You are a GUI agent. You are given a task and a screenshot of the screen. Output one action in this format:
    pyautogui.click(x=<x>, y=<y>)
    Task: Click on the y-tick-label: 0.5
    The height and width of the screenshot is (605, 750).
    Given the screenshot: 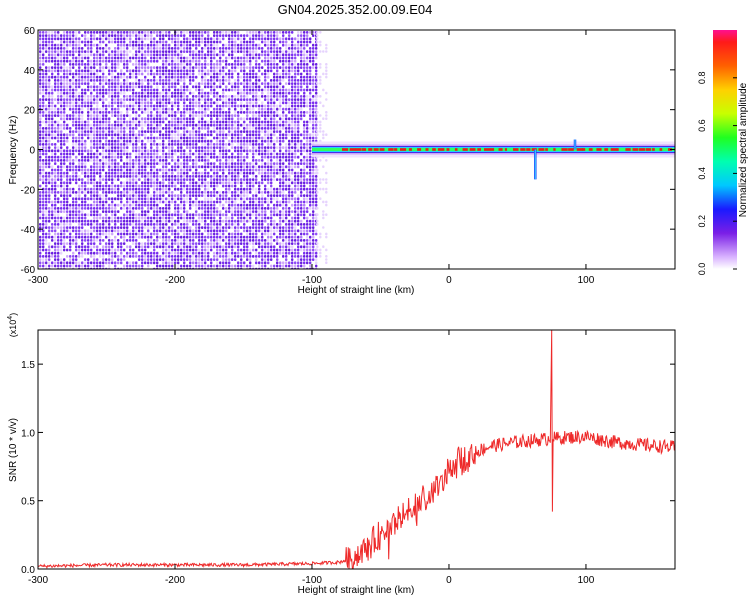 What is the action you would take?
    pyautogui.click(x=28, y=502)
    